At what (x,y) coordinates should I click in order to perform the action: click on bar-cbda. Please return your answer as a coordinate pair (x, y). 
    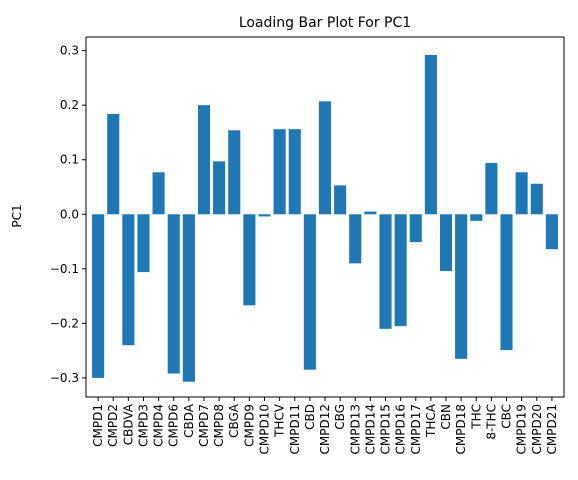
    Looking at the image, I should click on (188, 298).